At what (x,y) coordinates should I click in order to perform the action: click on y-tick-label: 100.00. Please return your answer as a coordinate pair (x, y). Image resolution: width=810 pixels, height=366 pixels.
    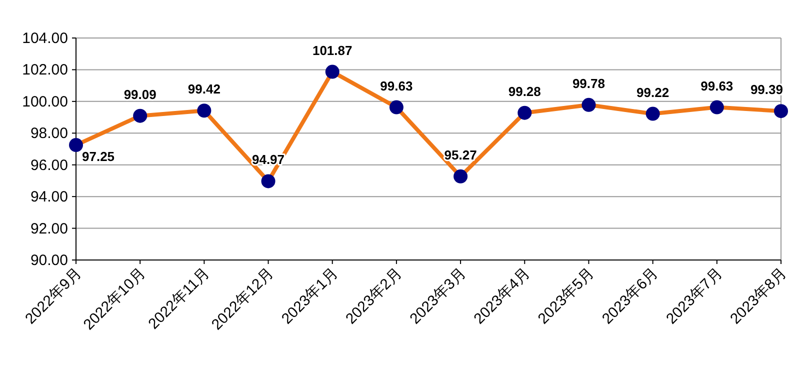
    Looking at the image, I should click on (45, 101).